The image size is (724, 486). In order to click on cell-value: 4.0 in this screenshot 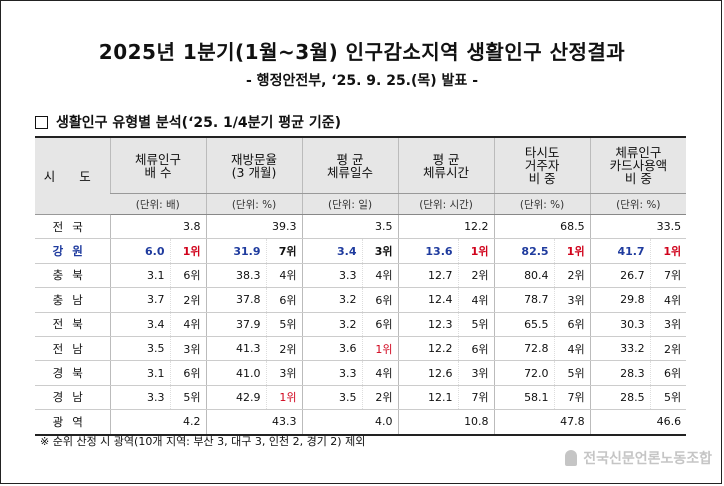, I will do `click(350, 422)`.